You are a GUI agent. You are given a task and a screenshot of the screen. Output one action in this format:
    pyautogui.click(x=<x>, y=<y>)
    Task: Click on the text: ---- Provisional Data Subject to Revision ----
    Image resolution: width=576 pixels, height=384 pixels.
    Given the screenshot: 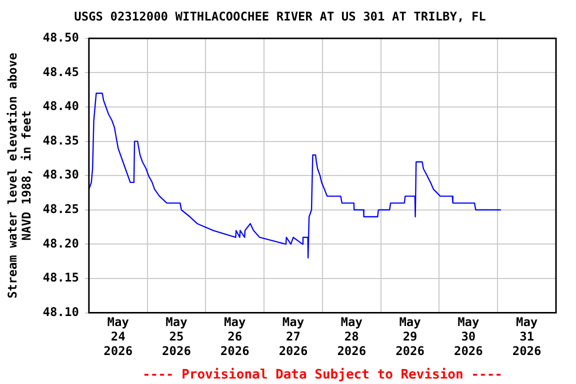 What is the action you would take?
    pyautogui.click(x=322, y=374)
    